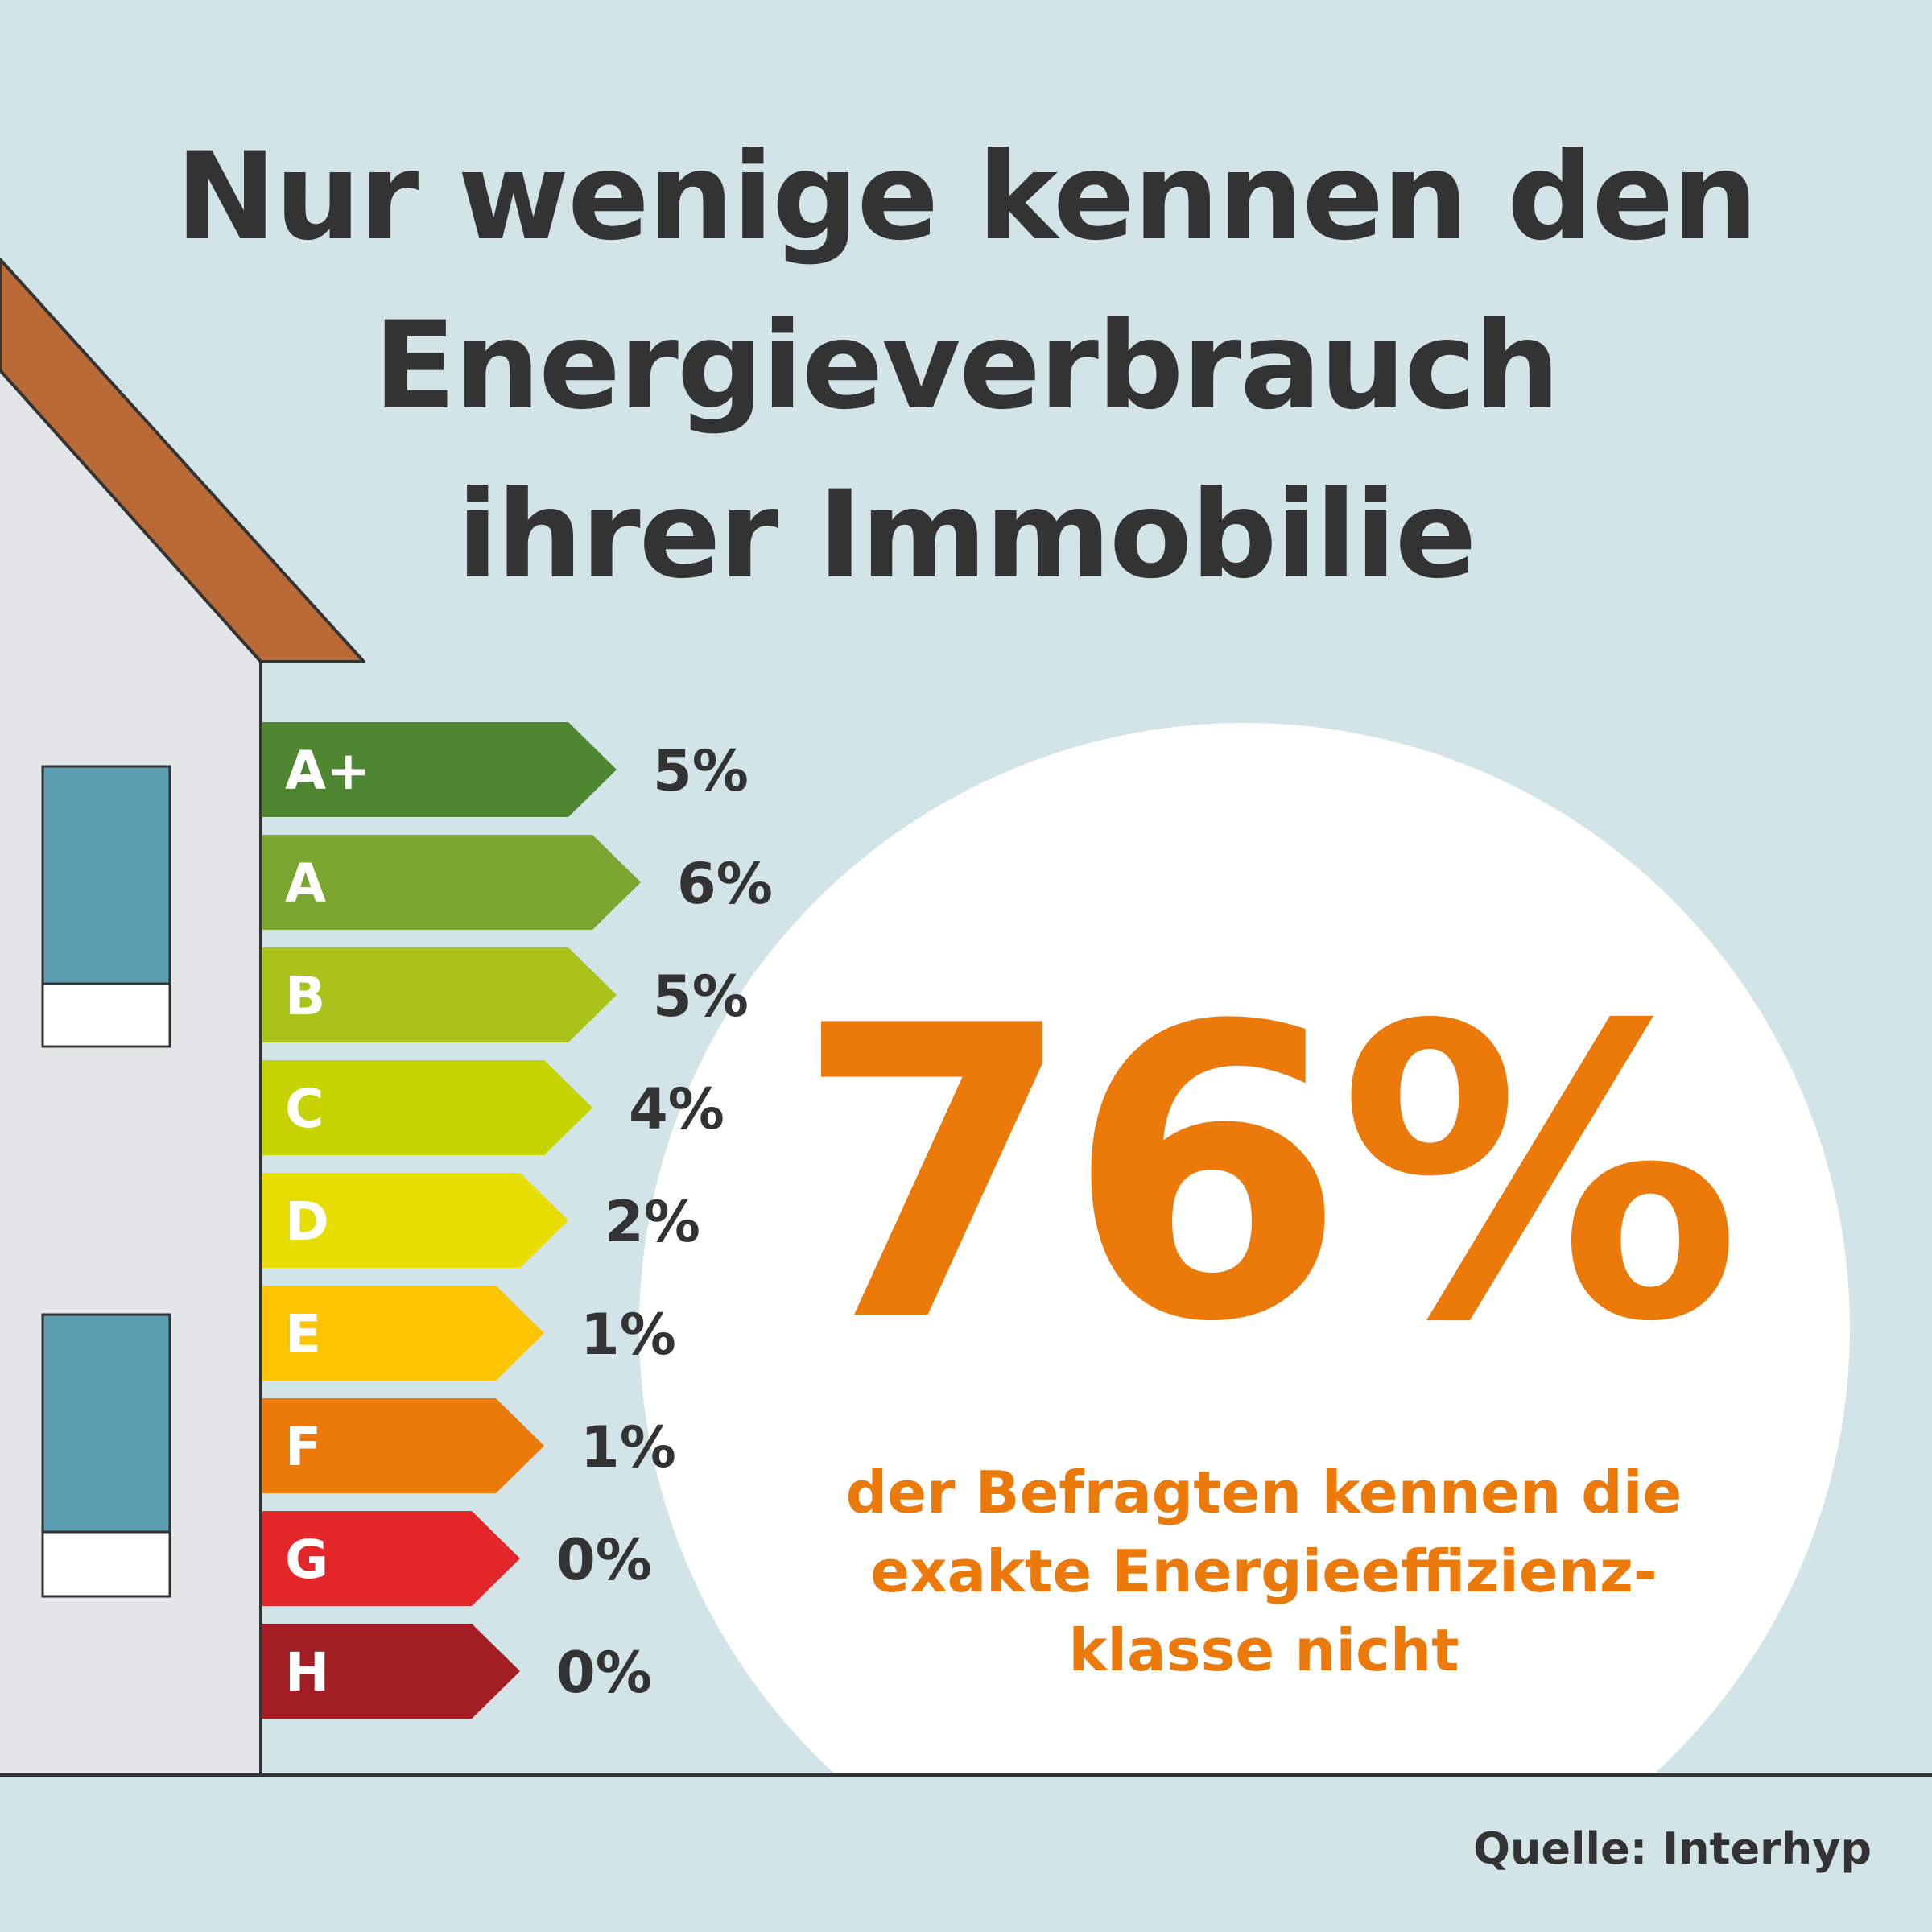  What do you see at coordinates (451, 883) in the screenshot?
I see `energy-bar-a` at bounding box center [451, 883].